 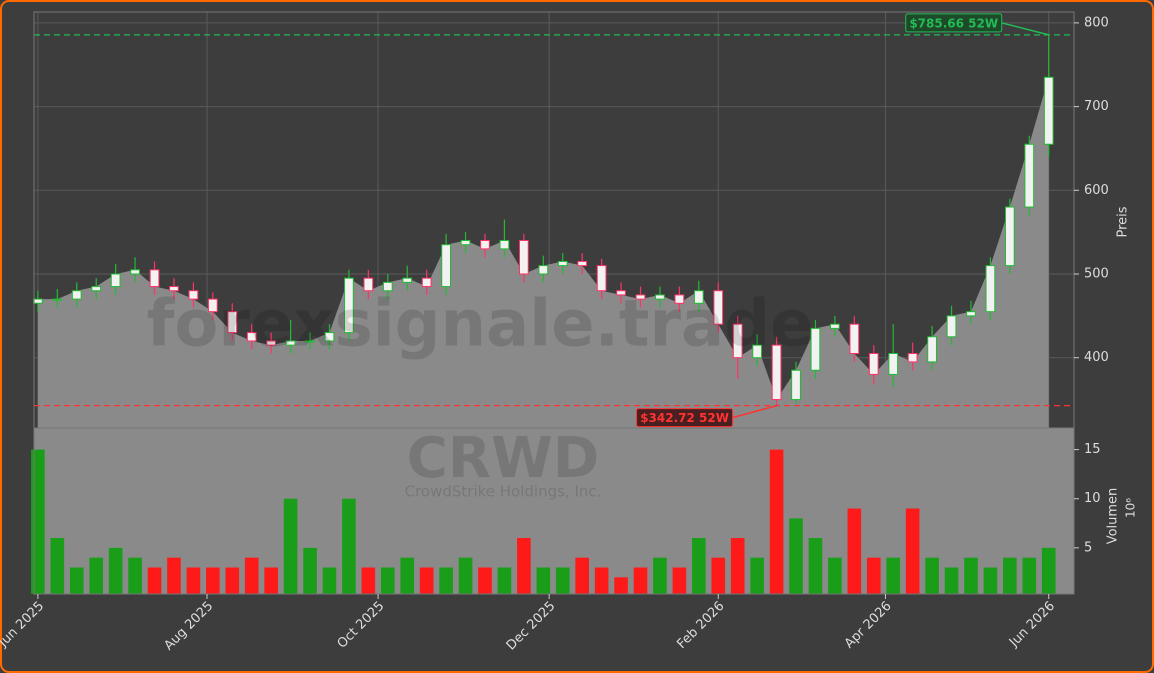 What do you see at coordinates (503, 492) in the screenshot?
I see `watermark: CrowdStrike Holdings, Inc.` at bounding box center [503, 492].